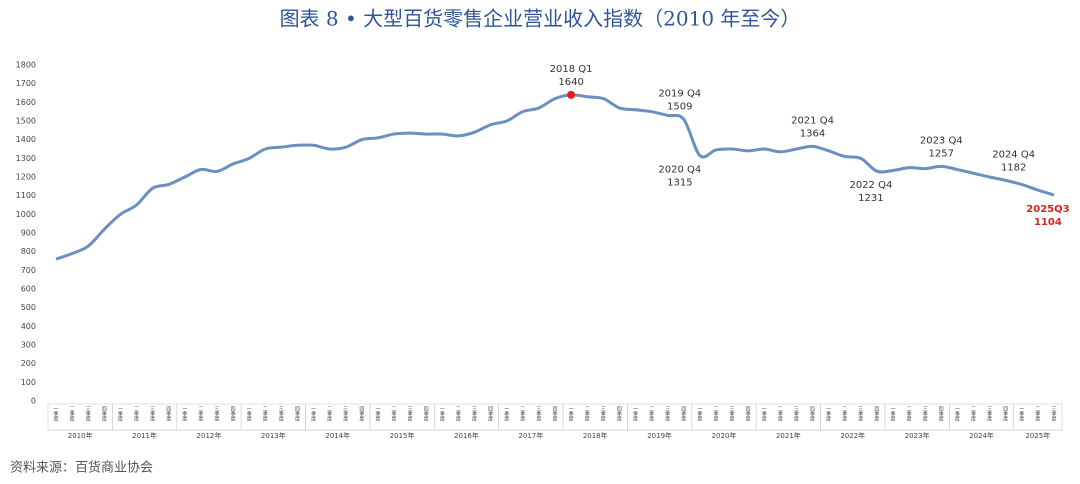 This screenshot has height=484, width=1080. What do you see at coordinates (1047, 209) in the screenshot?
I see `annotation-label: 2025Q3` at bounding box center [1047, 209].